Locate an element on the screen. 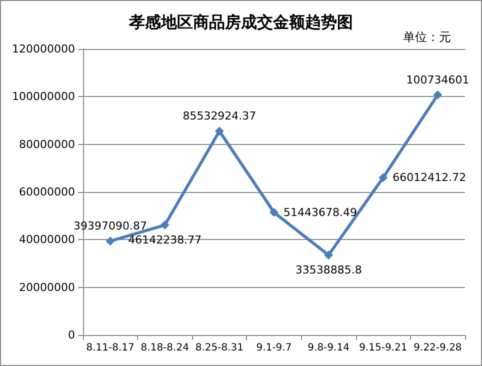  y-tick-label: 80000000 is located at coordinates (47, 144).